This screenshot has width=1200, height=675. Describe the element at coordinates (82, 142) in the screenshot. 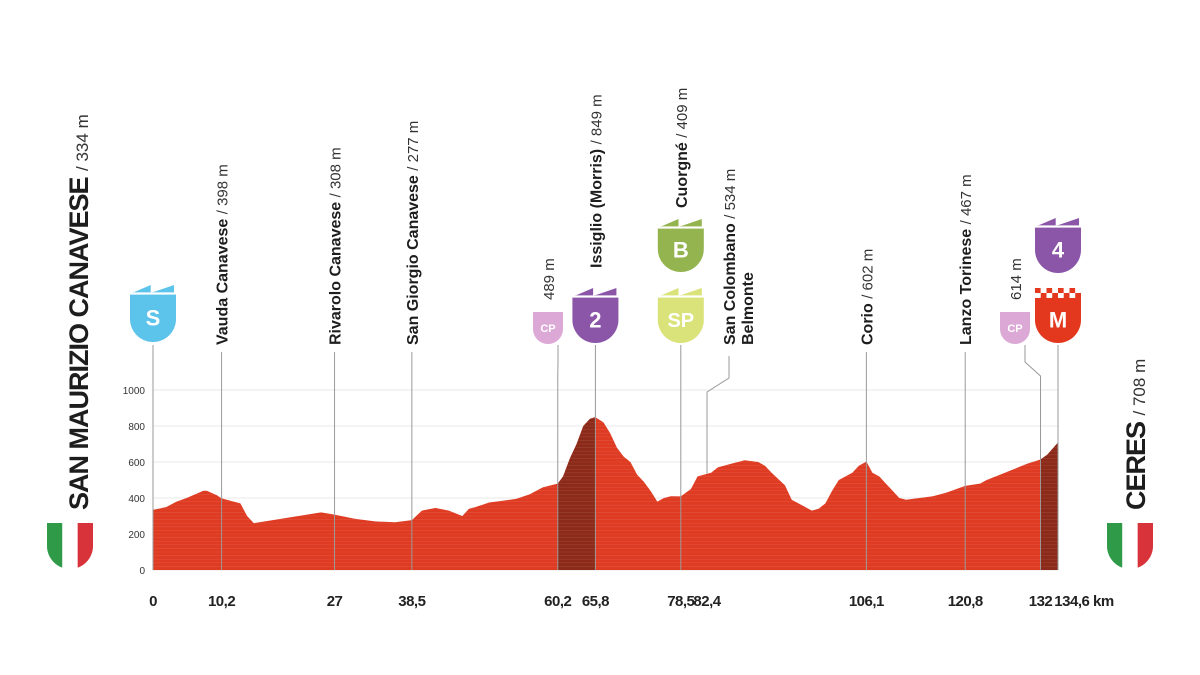

I see `start-alt: / 334 m` at that location.